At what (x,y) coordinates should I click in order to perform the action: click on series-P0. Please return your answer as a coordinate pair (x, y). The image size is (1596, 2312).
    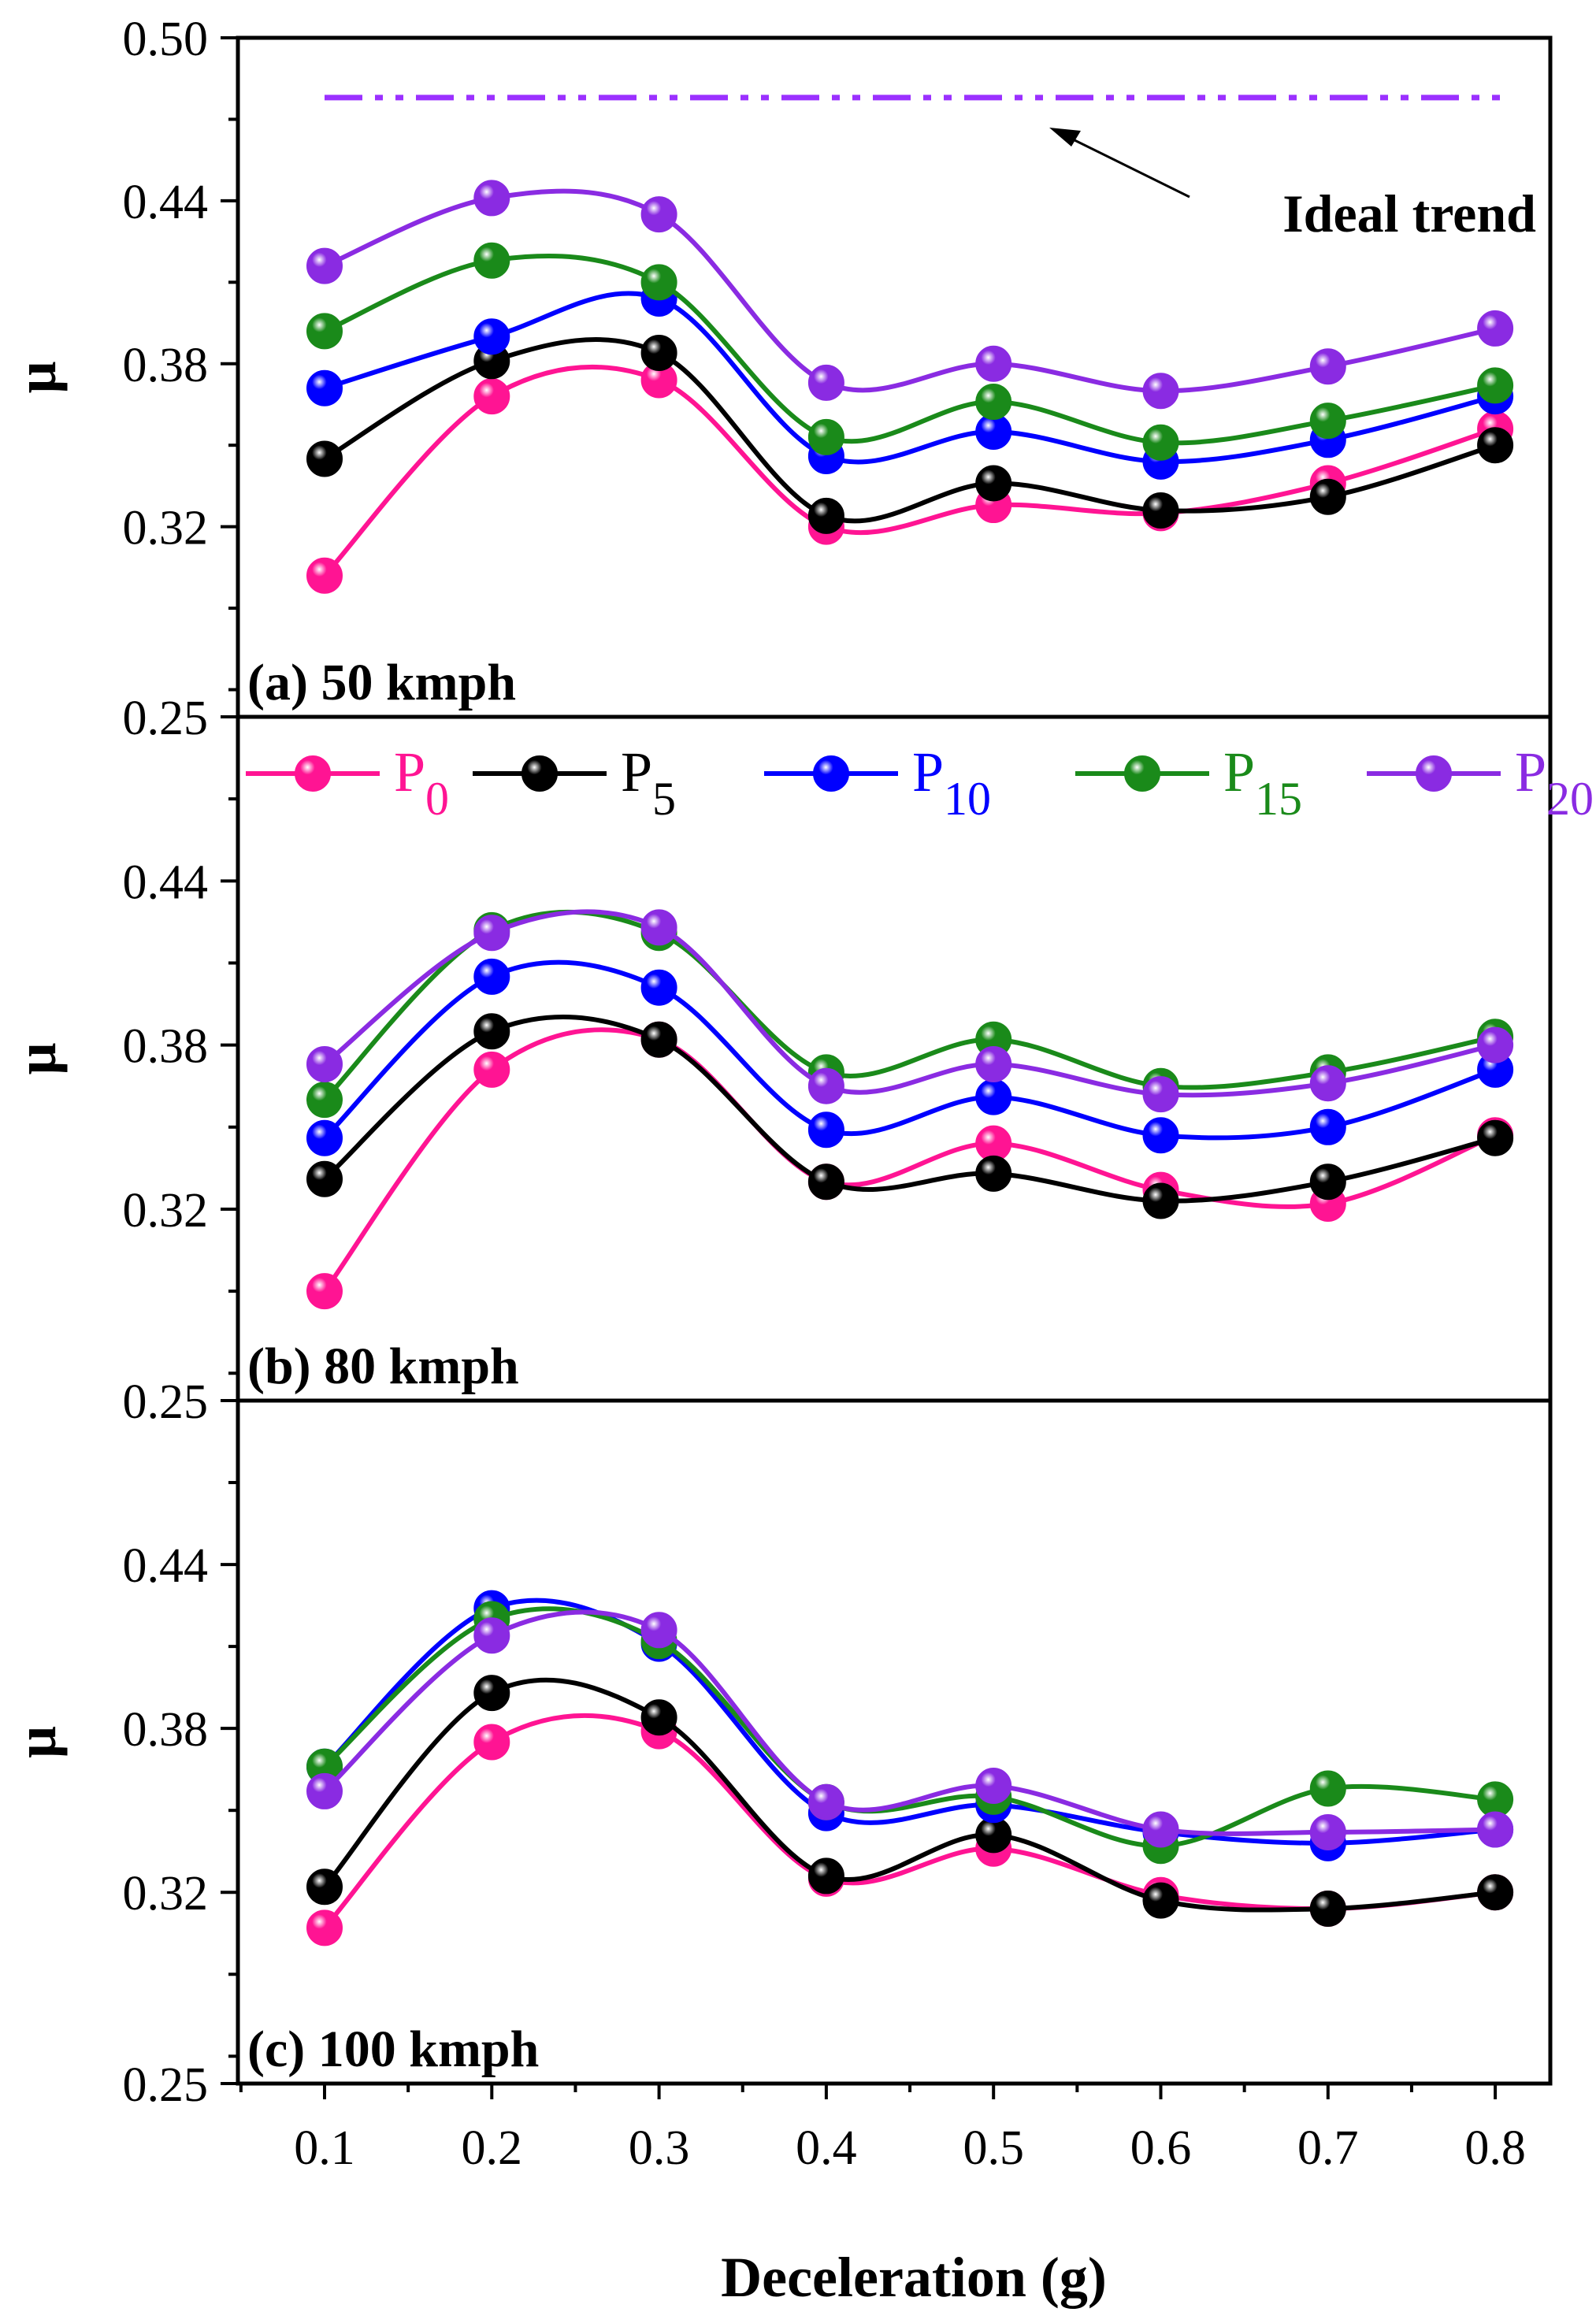
    Looking at the image, I should click on (910, 478).